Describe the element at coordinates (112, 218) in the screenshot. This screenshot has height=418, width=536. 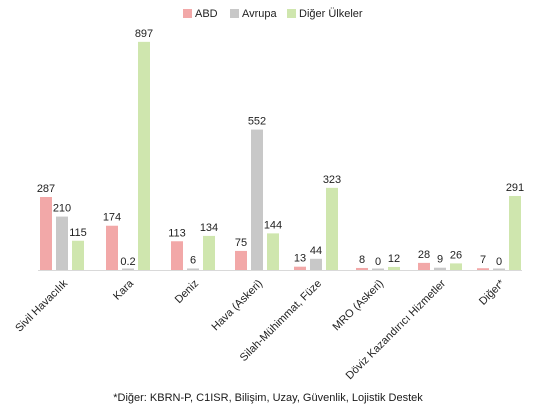
I see `data-label: 174` at that location.